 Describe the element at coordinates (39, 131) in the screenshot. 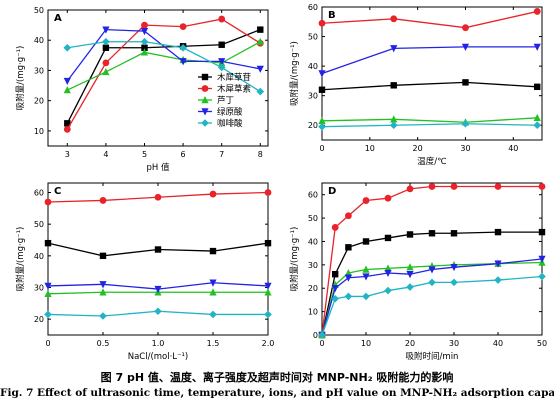

I see `y-tick-label: 10` at that location.